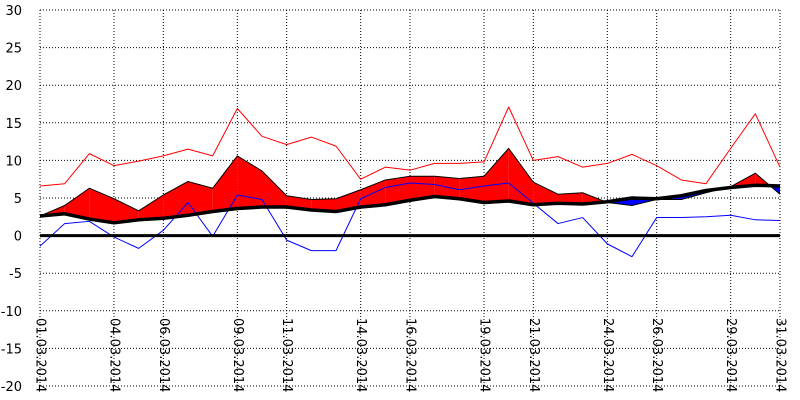 This screenshot has height=400, width=800. Describe the element at coordinates (656, 355) in the screenshot. I see `x-tick-label: 26.03.2014` at that location.